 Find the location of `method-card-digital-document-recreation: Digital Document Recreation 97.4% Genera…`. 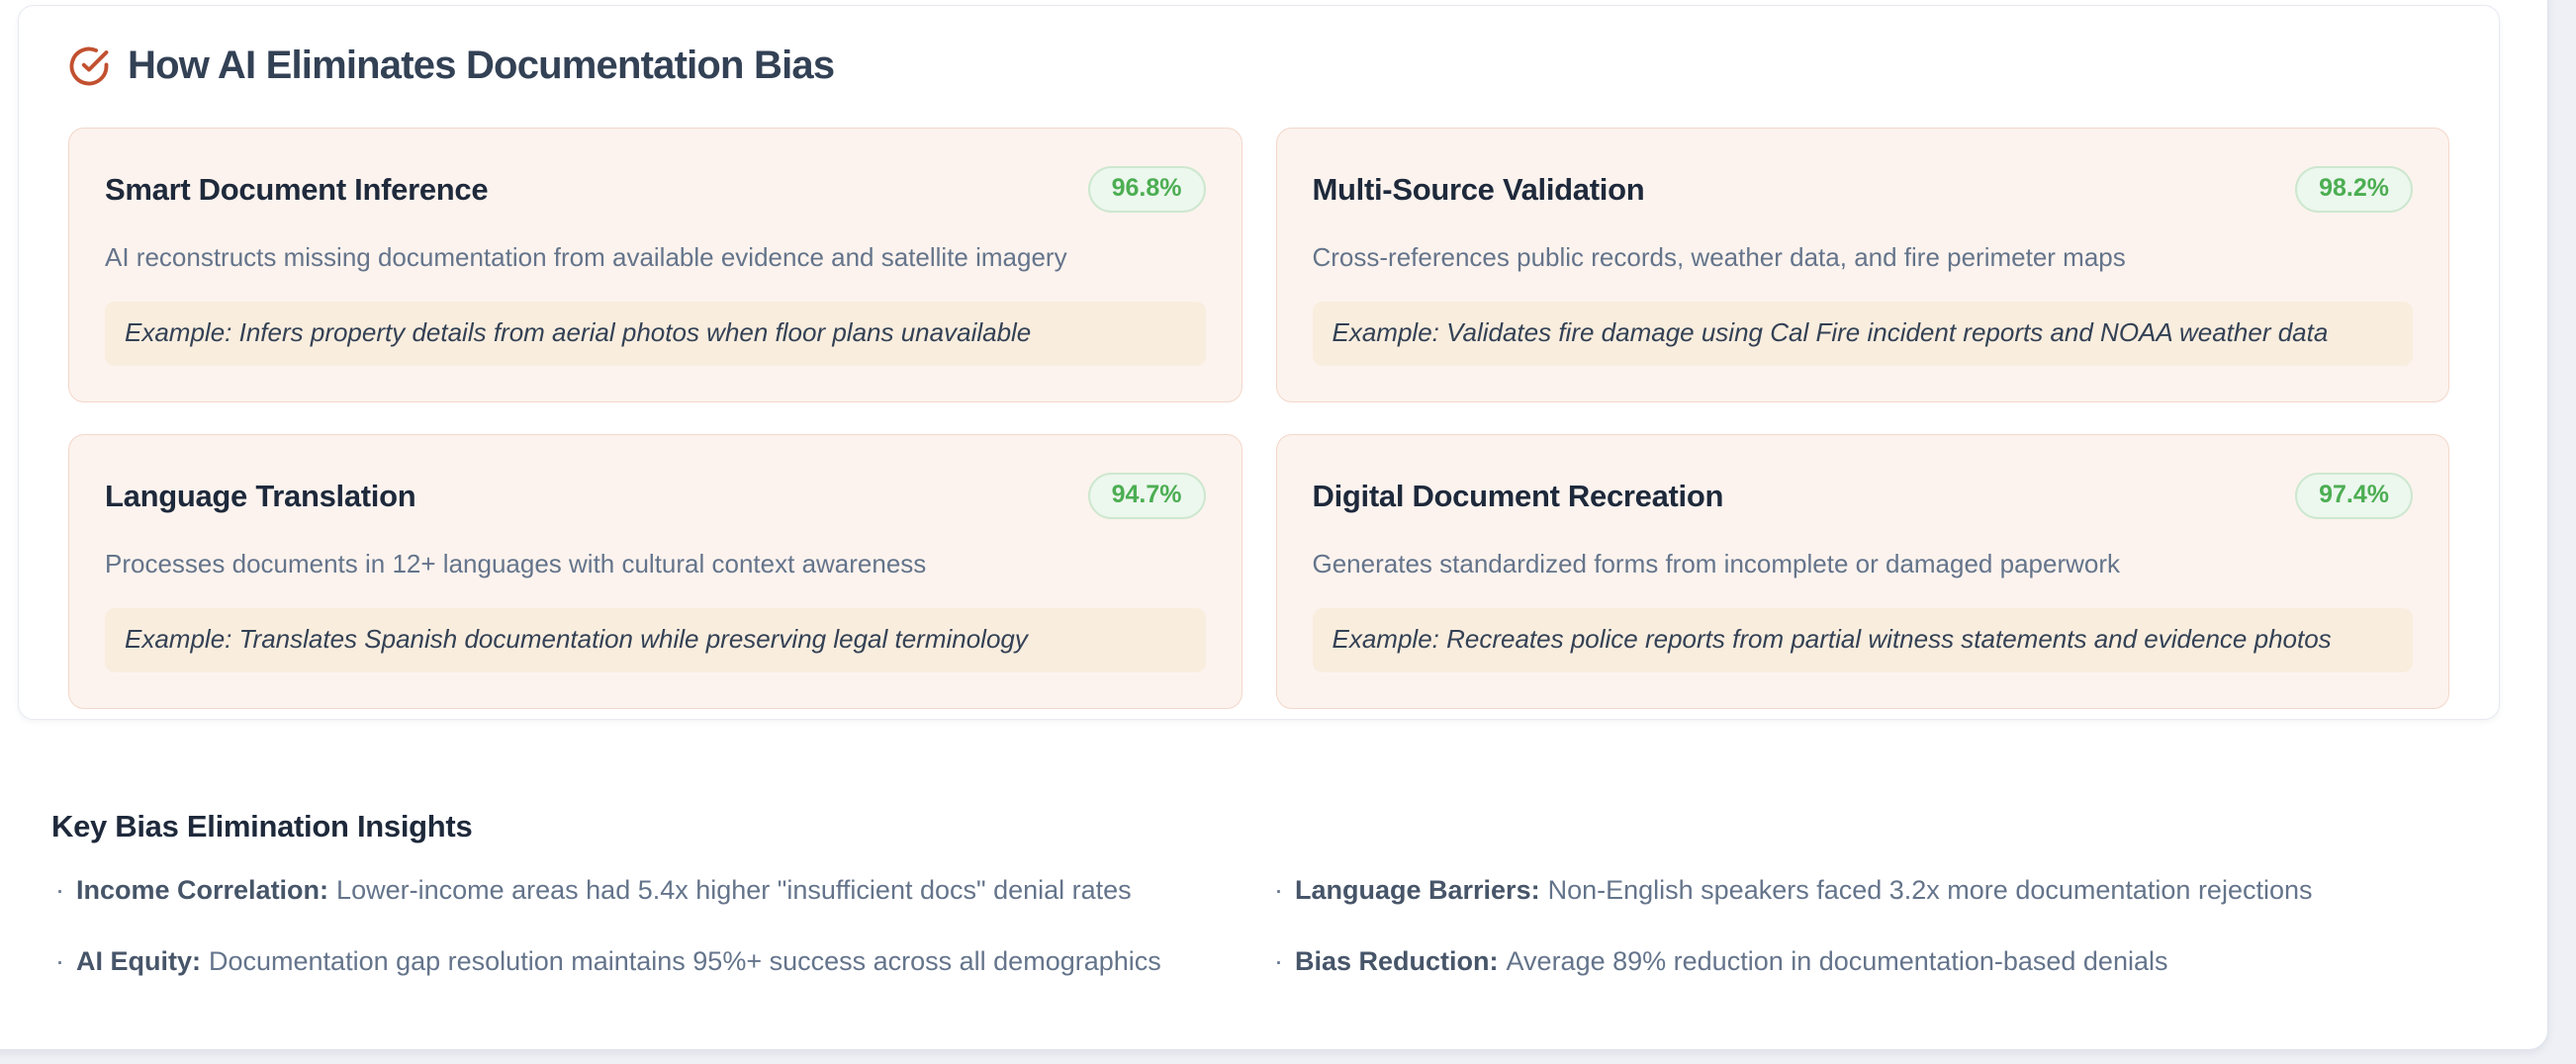

method-card-digital-document-recreation: Digital Document Recreation 97.4% Genera… is located at coordinates (1862, 571).